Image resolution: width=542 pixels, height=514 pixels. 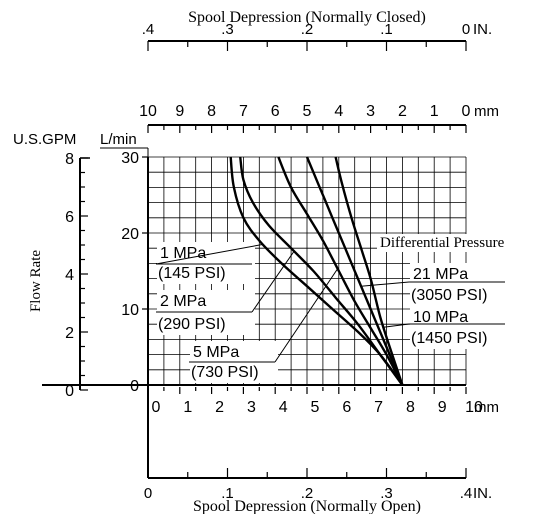 I want to click on legend-title-bg, so click(x=442, y=243).